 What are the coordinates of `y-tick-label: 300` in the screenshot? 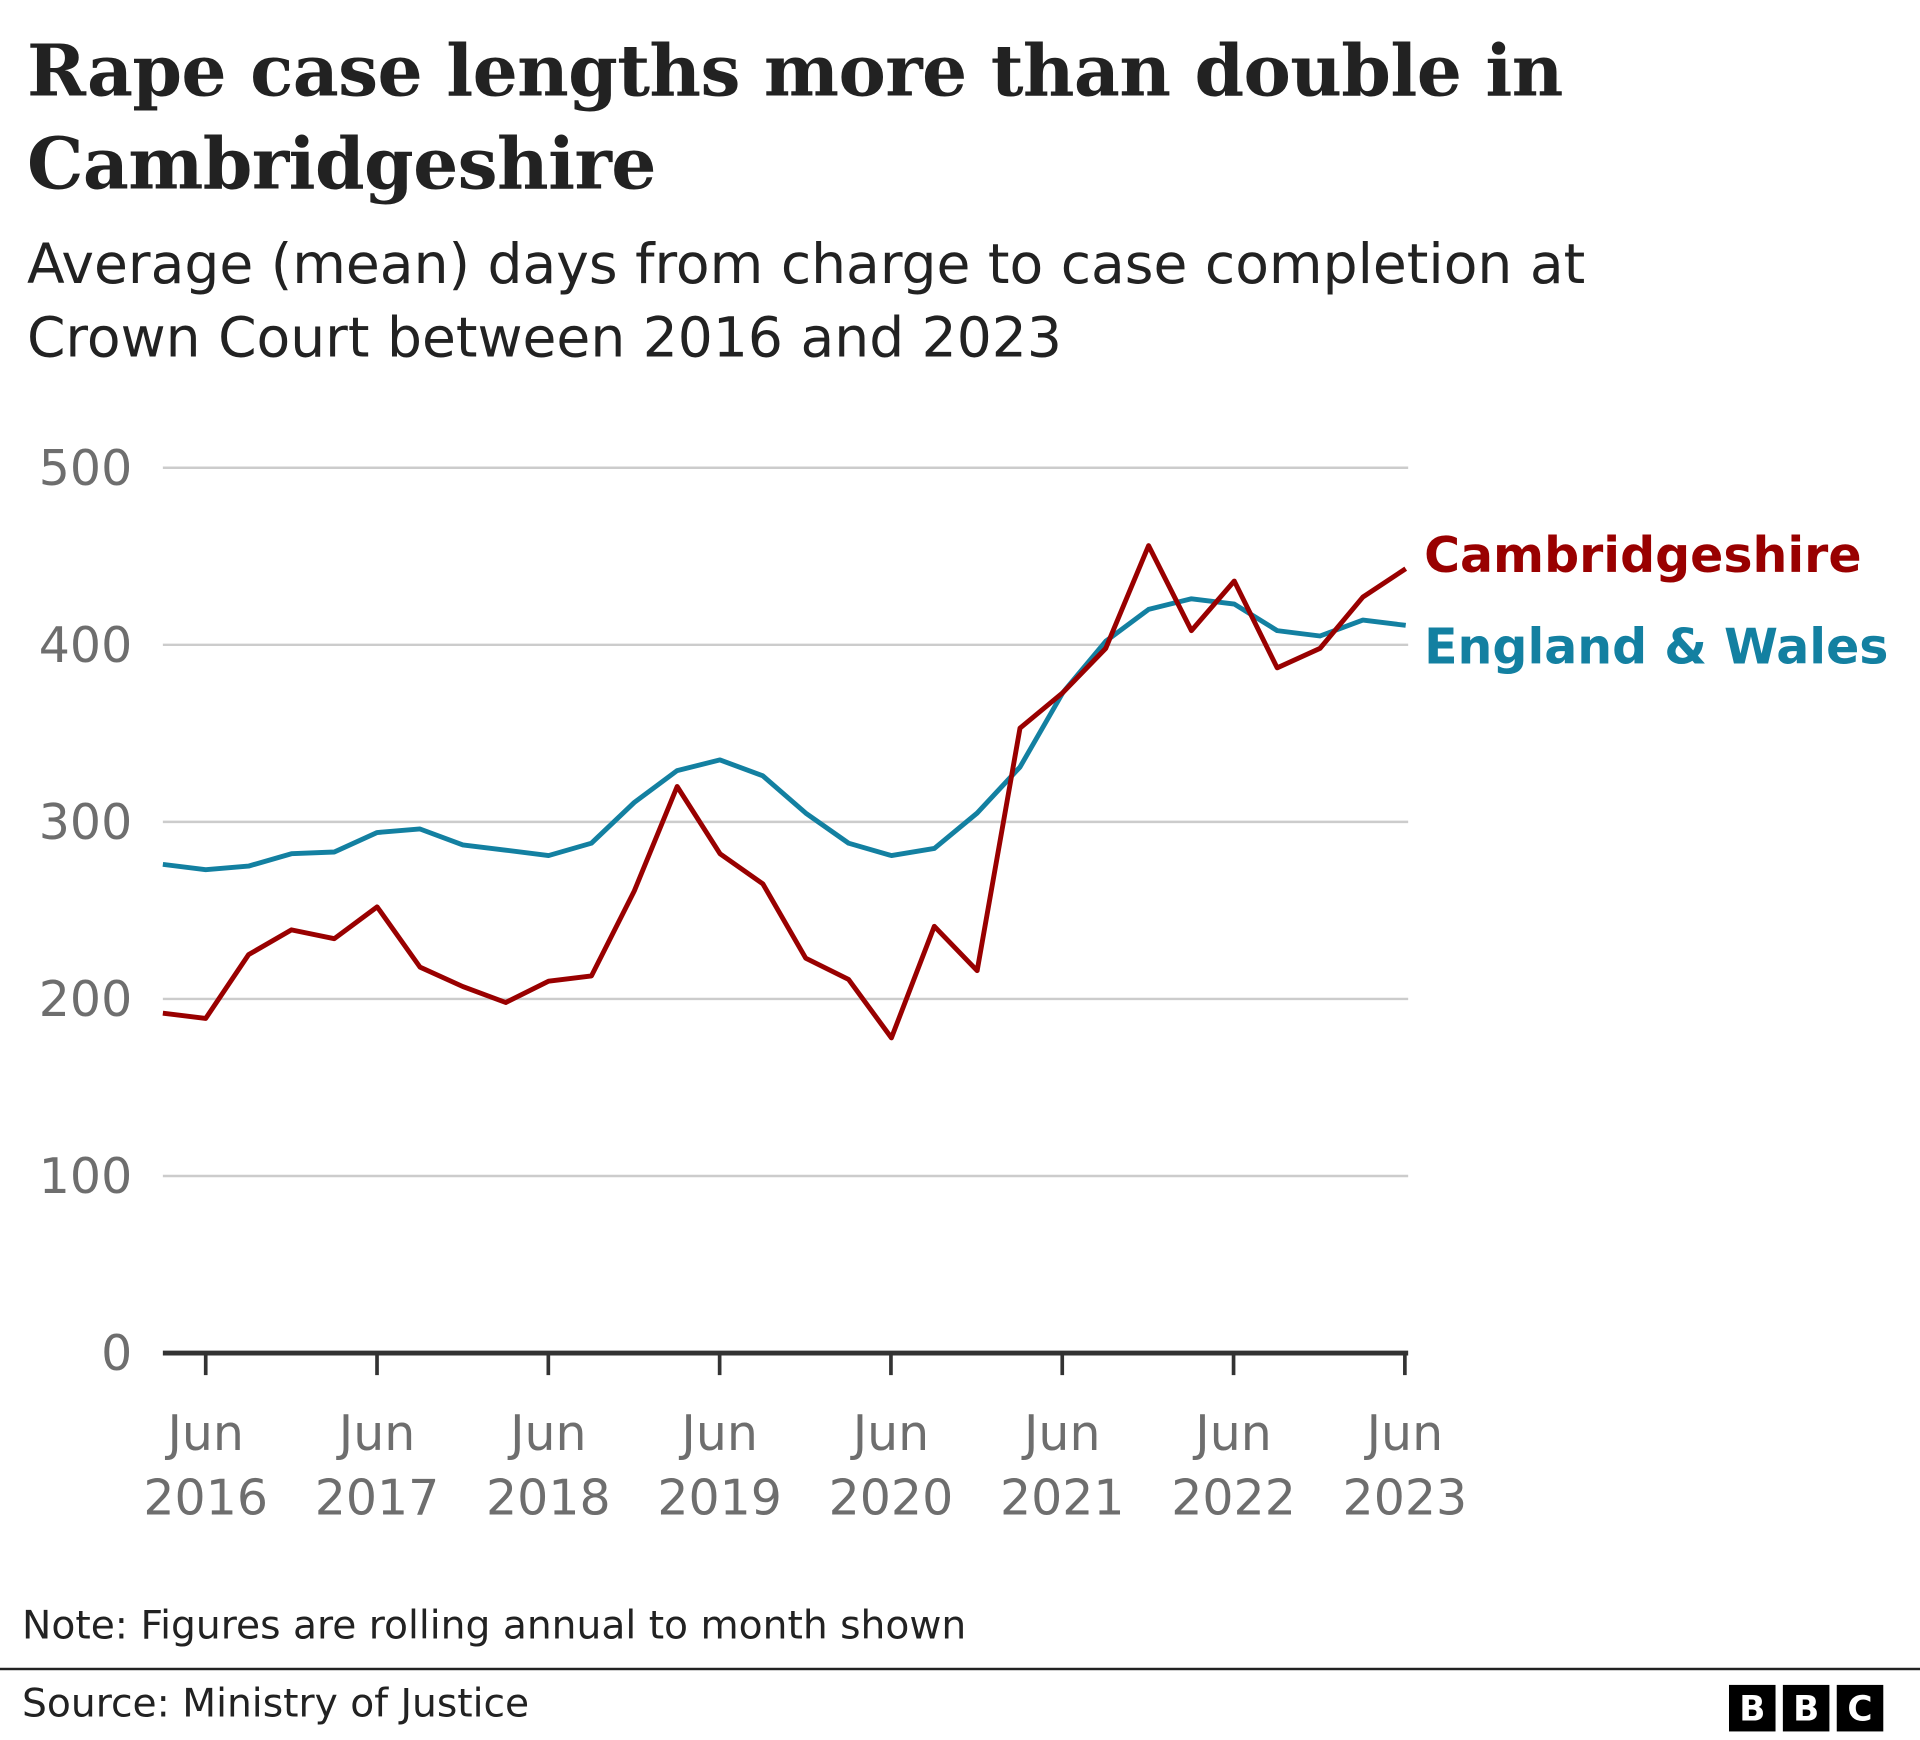 It's located at (85, 822).